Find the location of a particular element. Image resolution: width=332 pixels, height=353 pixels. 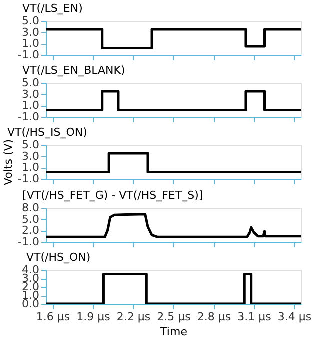

y-tick-label: 8.0 is located at coordinates (31, 208).